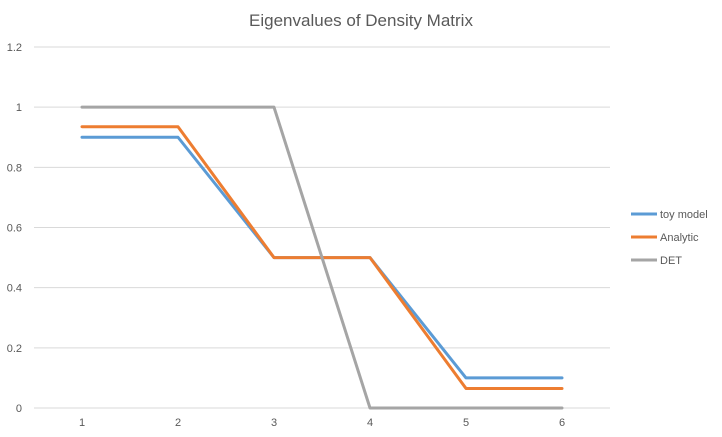 The width and height of the screenshot is (722, 437). I want to click on legend-label: Analytic, so click(679, 238).